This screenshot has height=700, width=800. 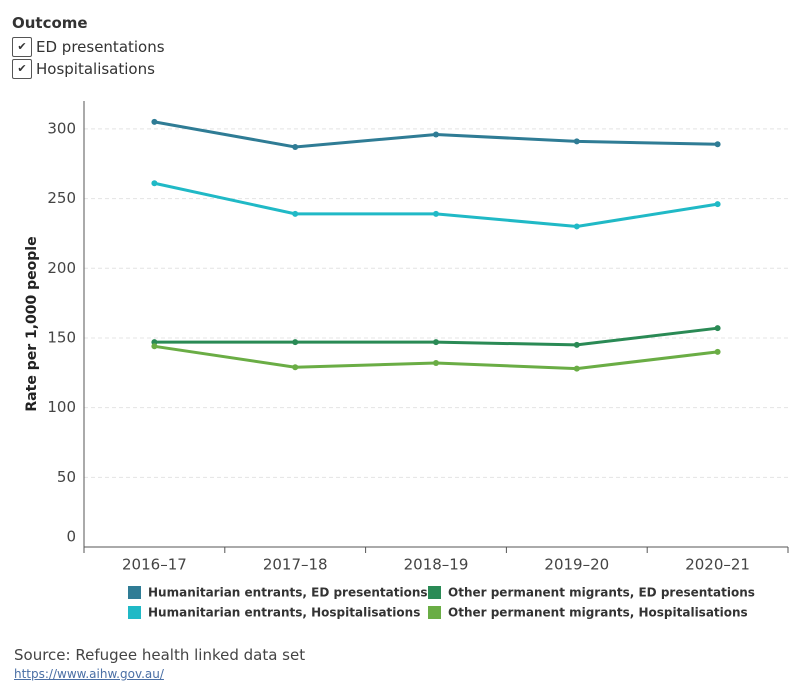 I want to click on y-tick-label: 150, so click(x=61, y=337).